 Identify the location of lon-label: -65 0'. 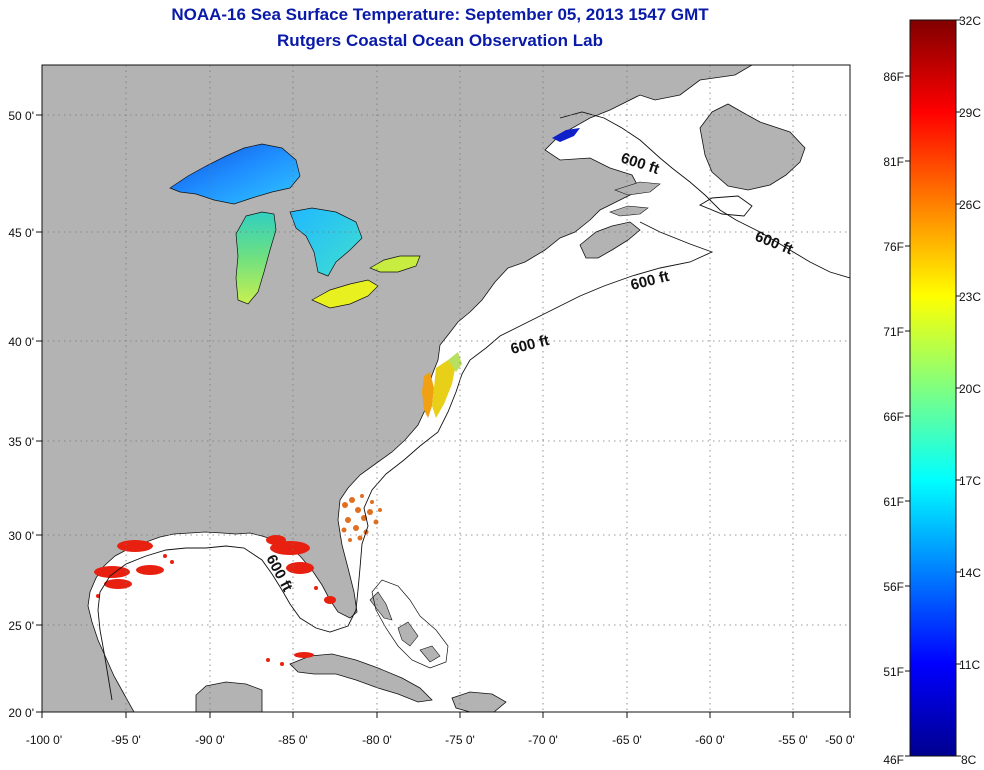
(627, 740).